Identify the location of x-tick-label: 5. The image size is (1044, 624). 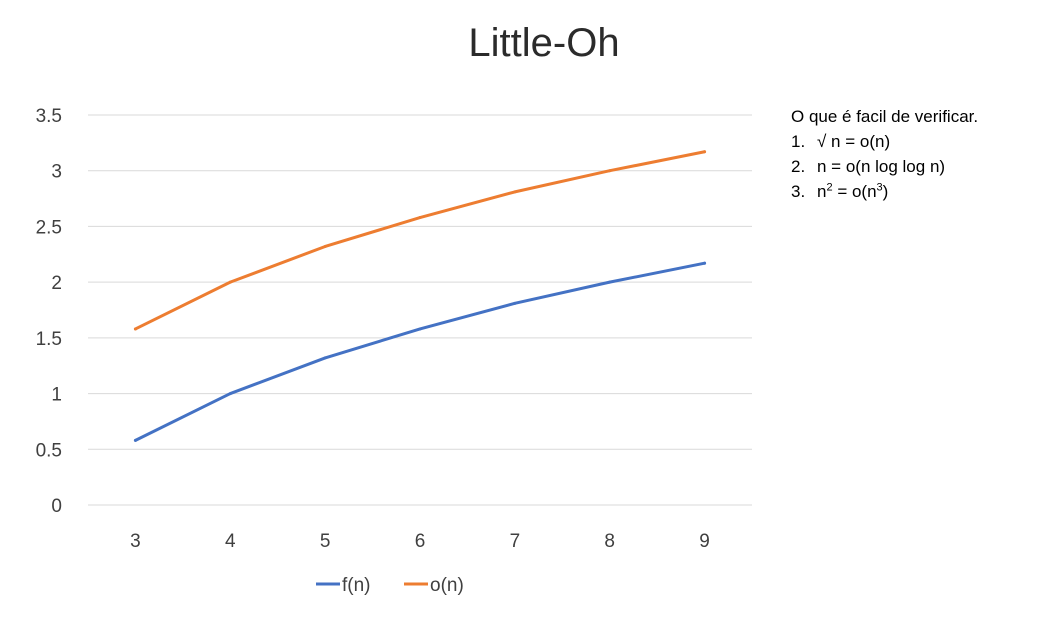
(325, 541).